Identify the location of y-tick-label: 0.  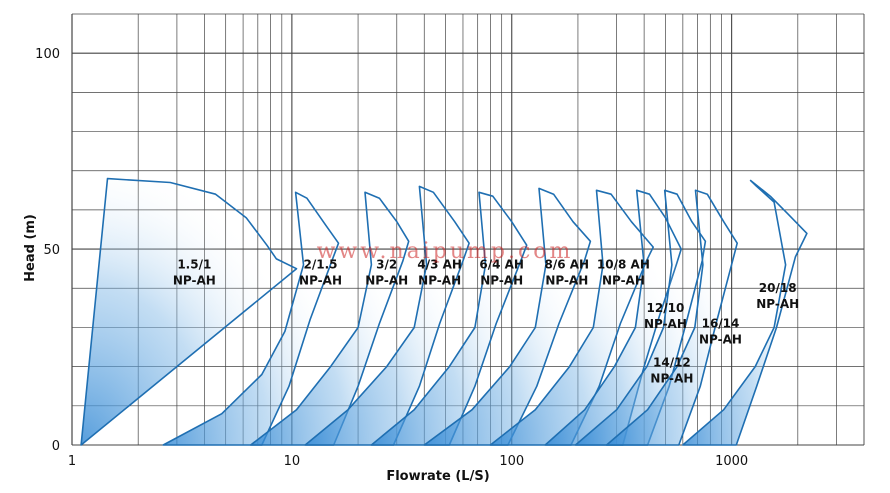
(56, 446).